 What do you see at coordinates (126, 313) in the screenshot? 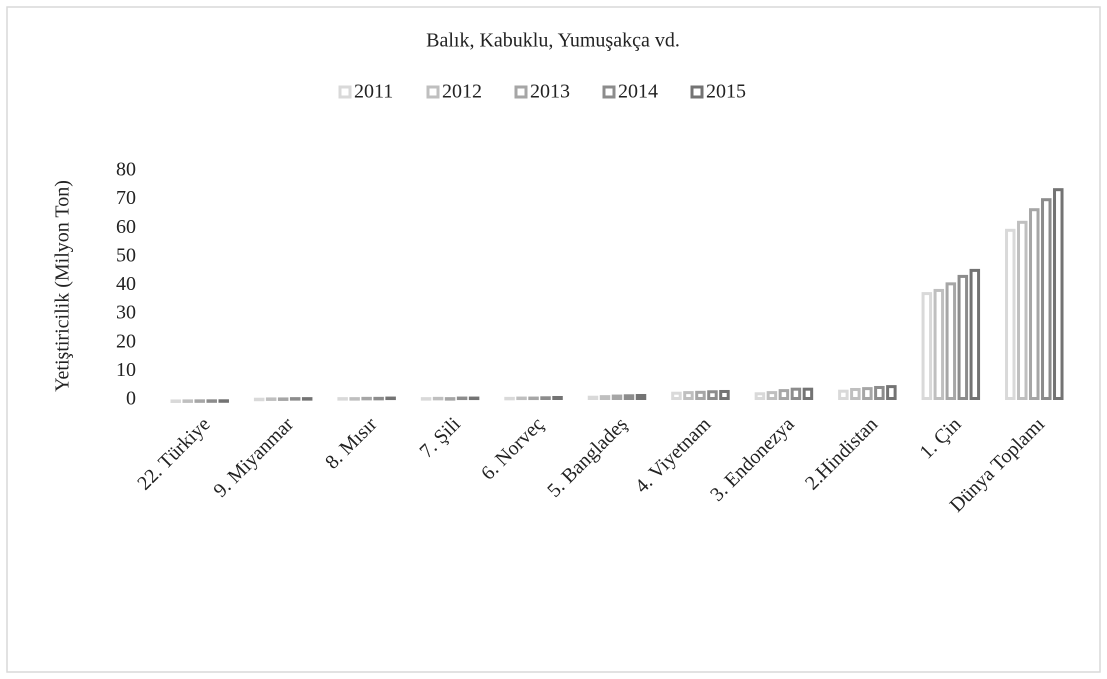
I see `y-tick-label: 30` at bounding box center [126, 313].